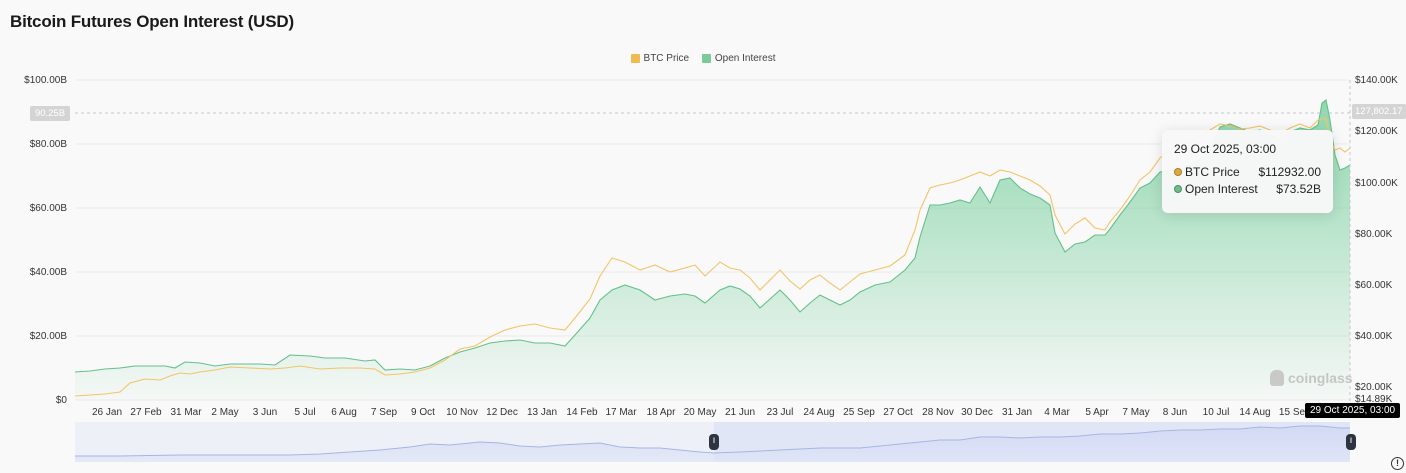 This screenshot has width=1406, height=473. I want to click on y-right-tick: $80.00K, so click(1374, 234).